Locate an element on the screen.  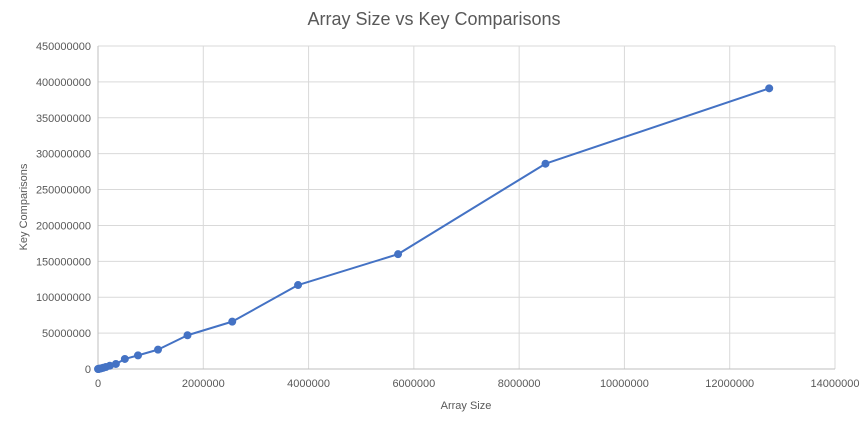
y-tick-label: 150000000 is located at coordinates (63, 262).